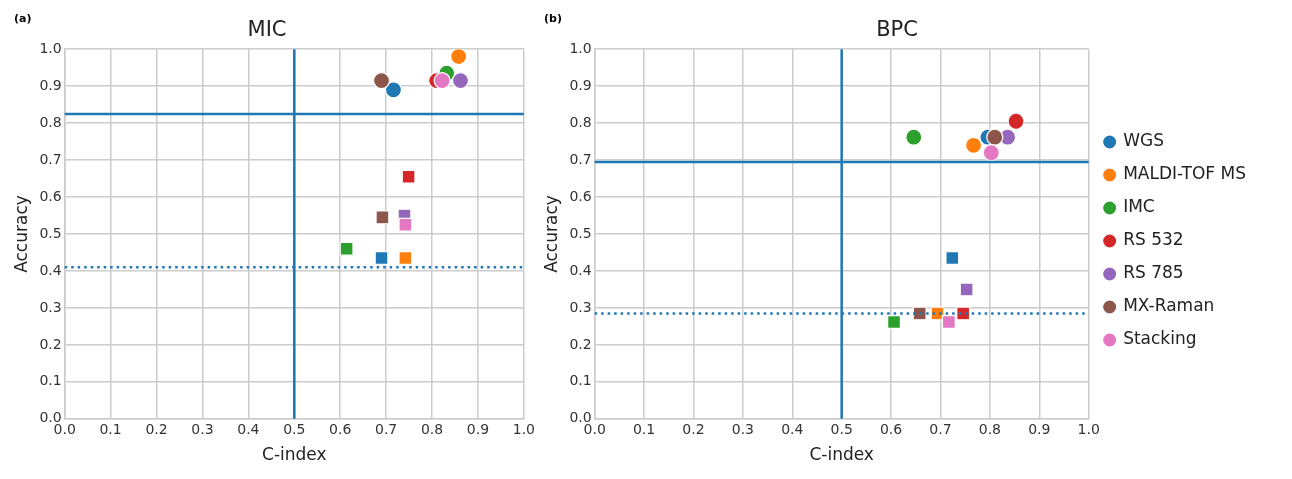  I want to click on legend-label: IMC, so click(1139, 206).